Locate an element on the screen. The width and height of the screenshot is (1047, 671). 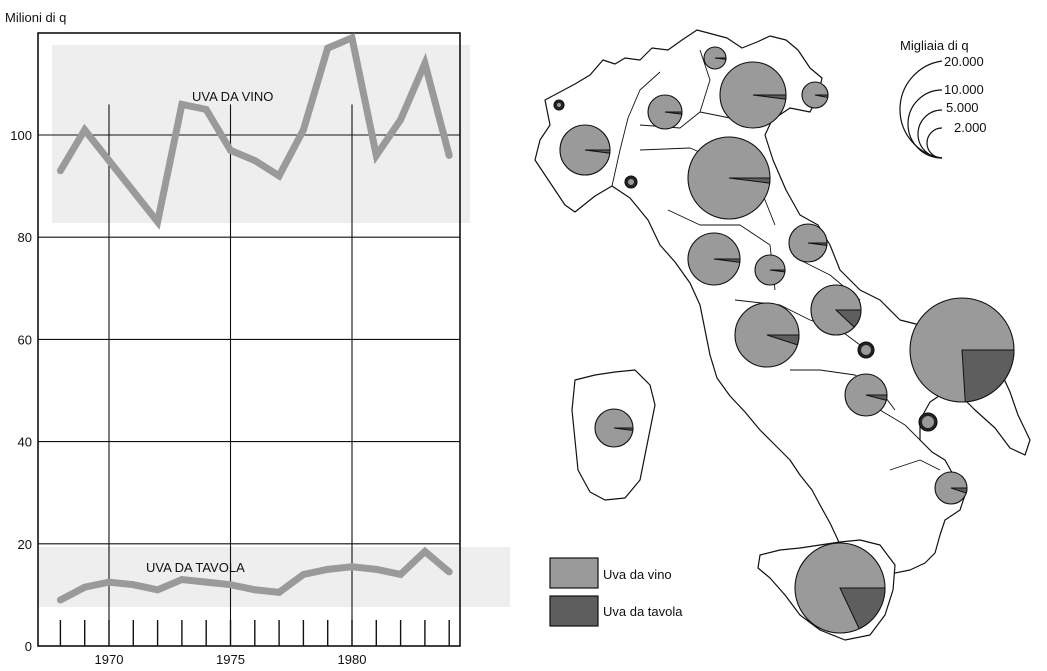
x-tick-labels: 1970 1975 1980 is located at coordinates (231, 659).